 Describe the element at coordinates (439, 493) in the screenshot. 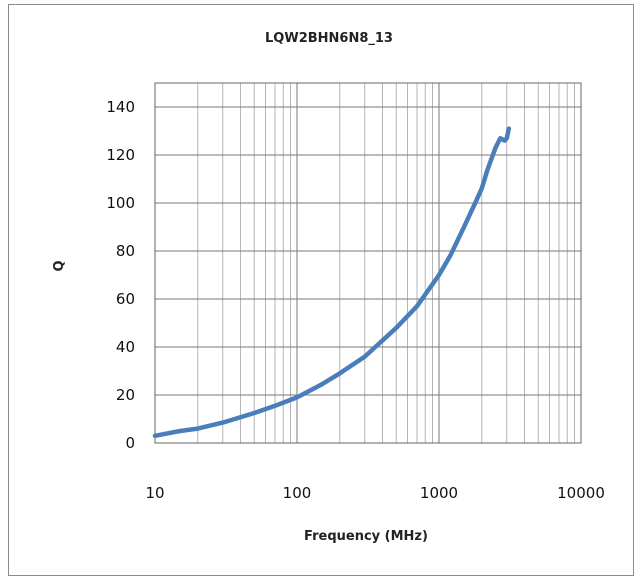

I see `x-tick-label: 1000` at that location.